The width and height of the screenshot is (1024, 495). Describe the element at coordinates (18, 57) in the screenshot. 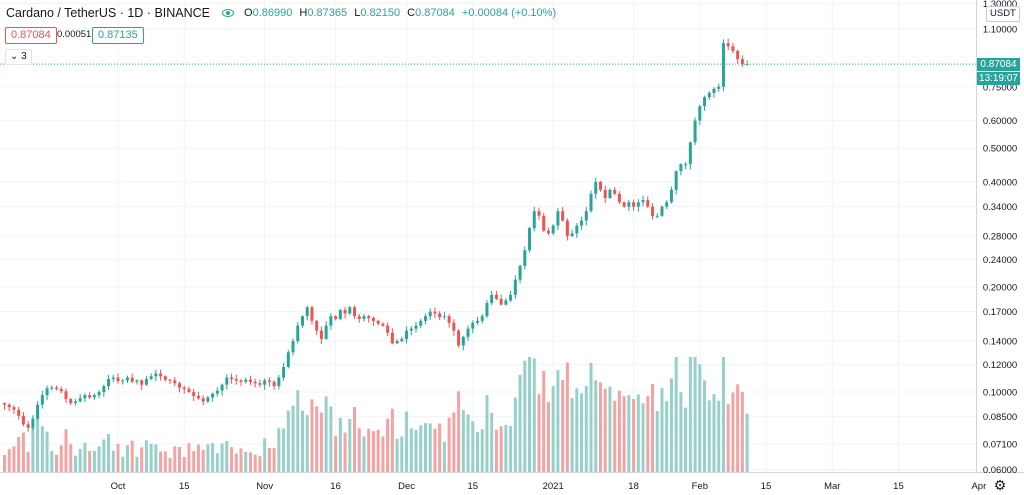

I see `indicators-toggle: ⌄ 3` at that location.